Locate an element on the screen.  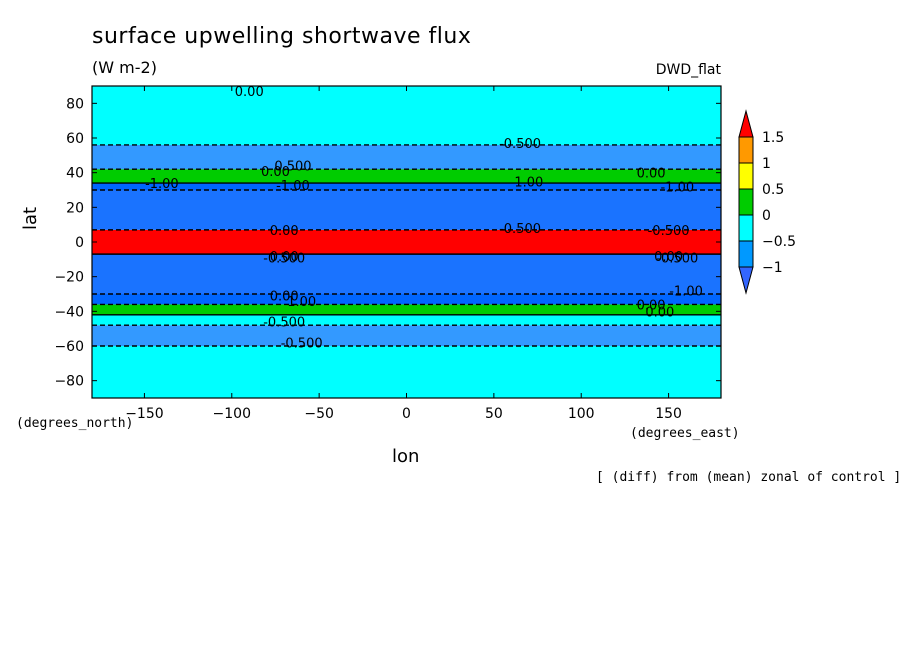
colorbar-label: −0.5 is located at coordinates (779, 242).